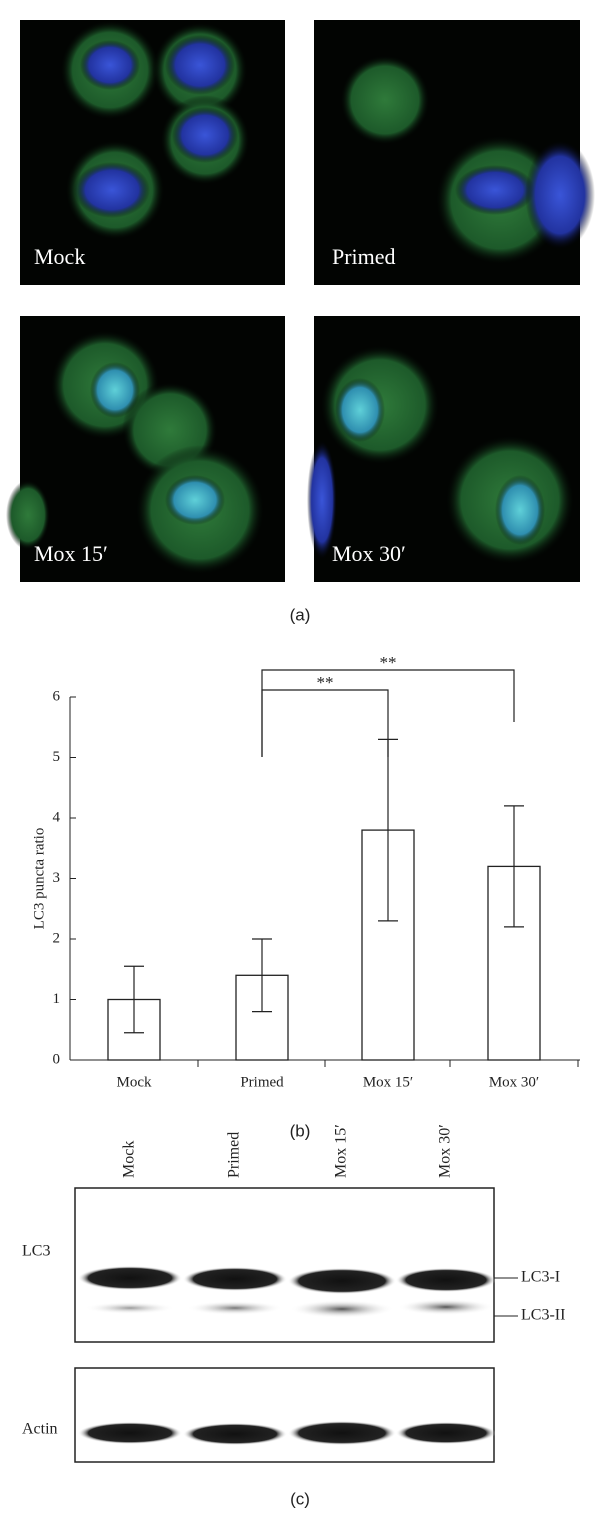 This screenshot has height=1518, width=600. I want to click on lane-label: Mock, so click(129, 1159).